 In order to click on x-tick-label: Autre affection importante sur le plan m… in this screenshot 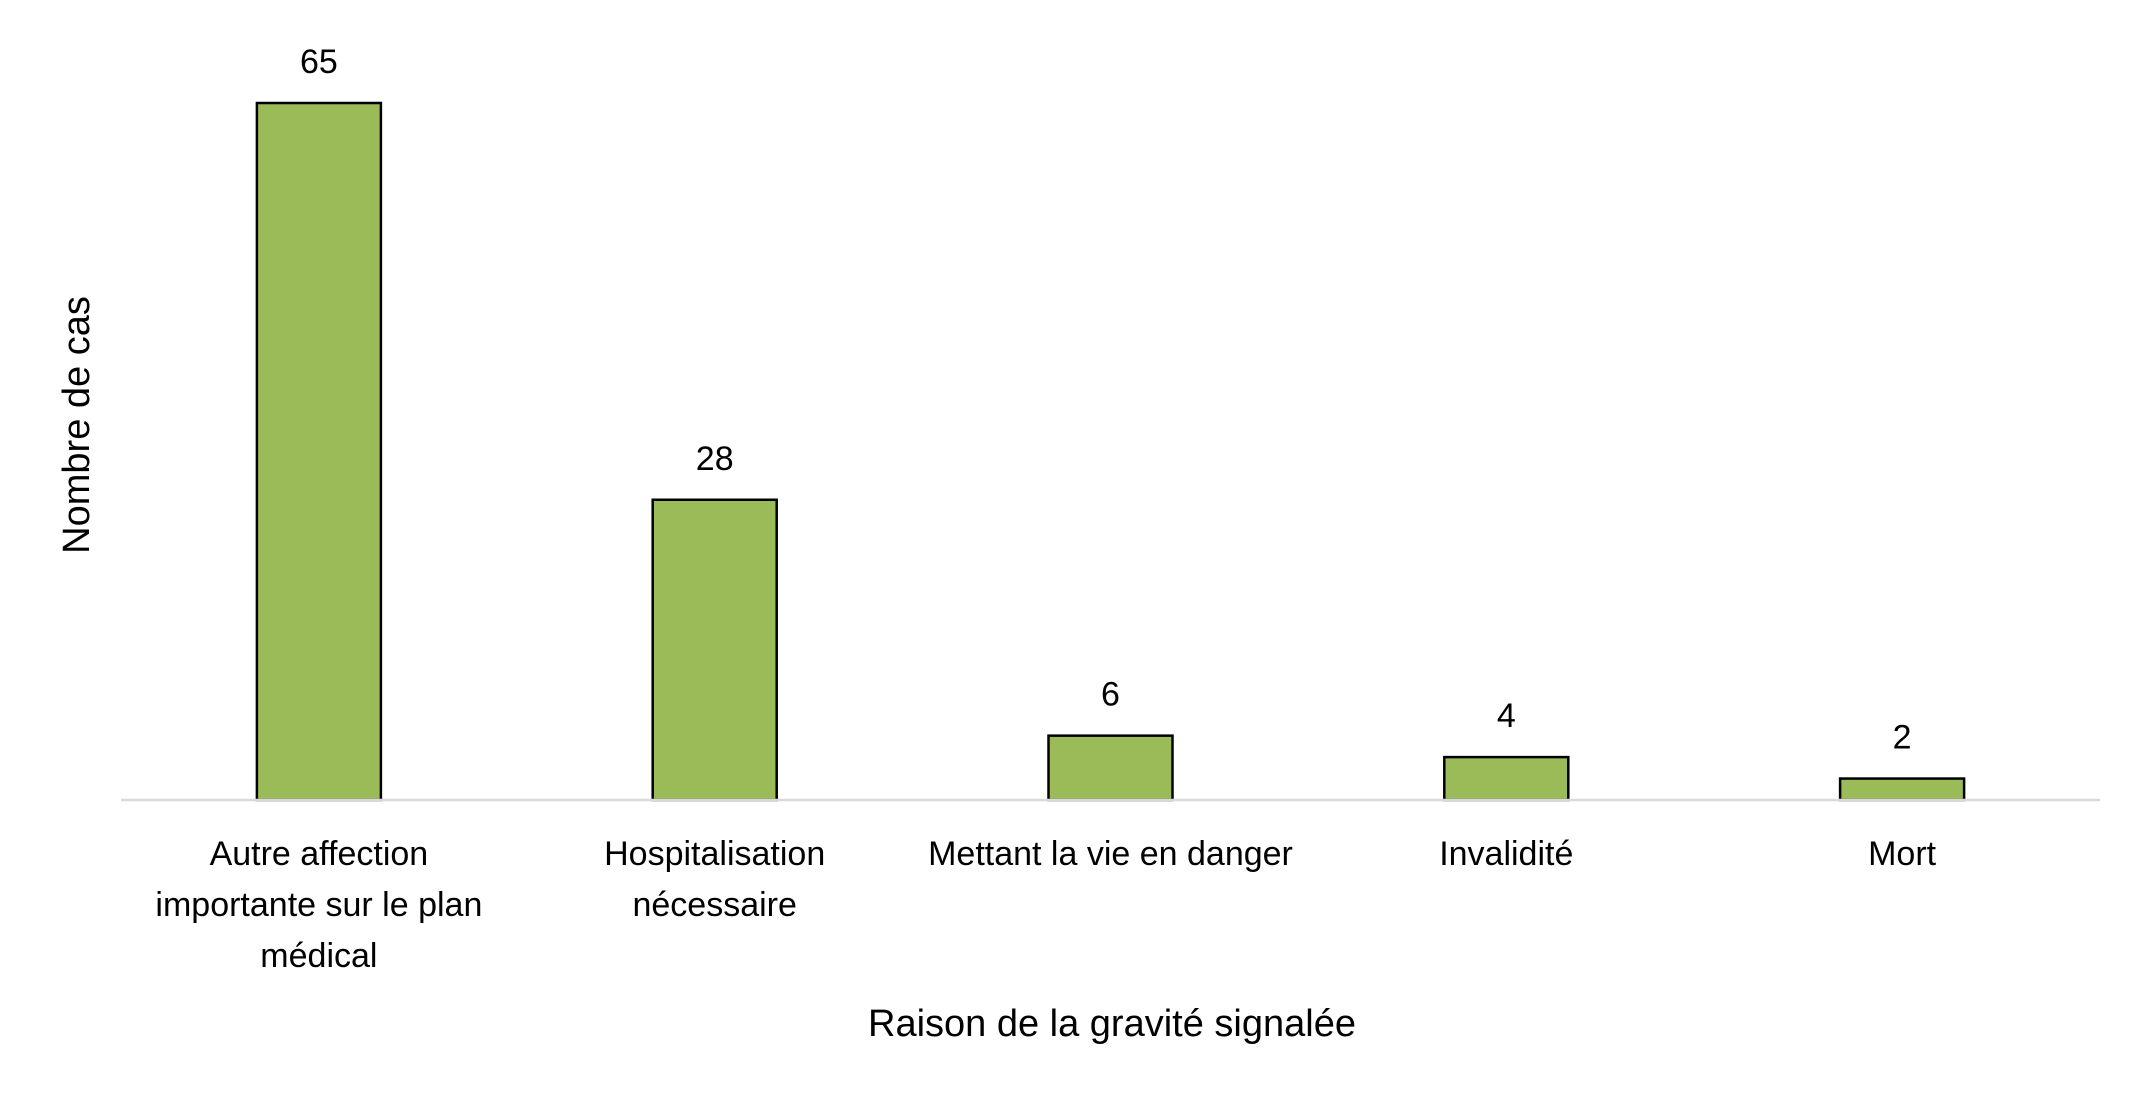, I will do `click(319, 905)`.